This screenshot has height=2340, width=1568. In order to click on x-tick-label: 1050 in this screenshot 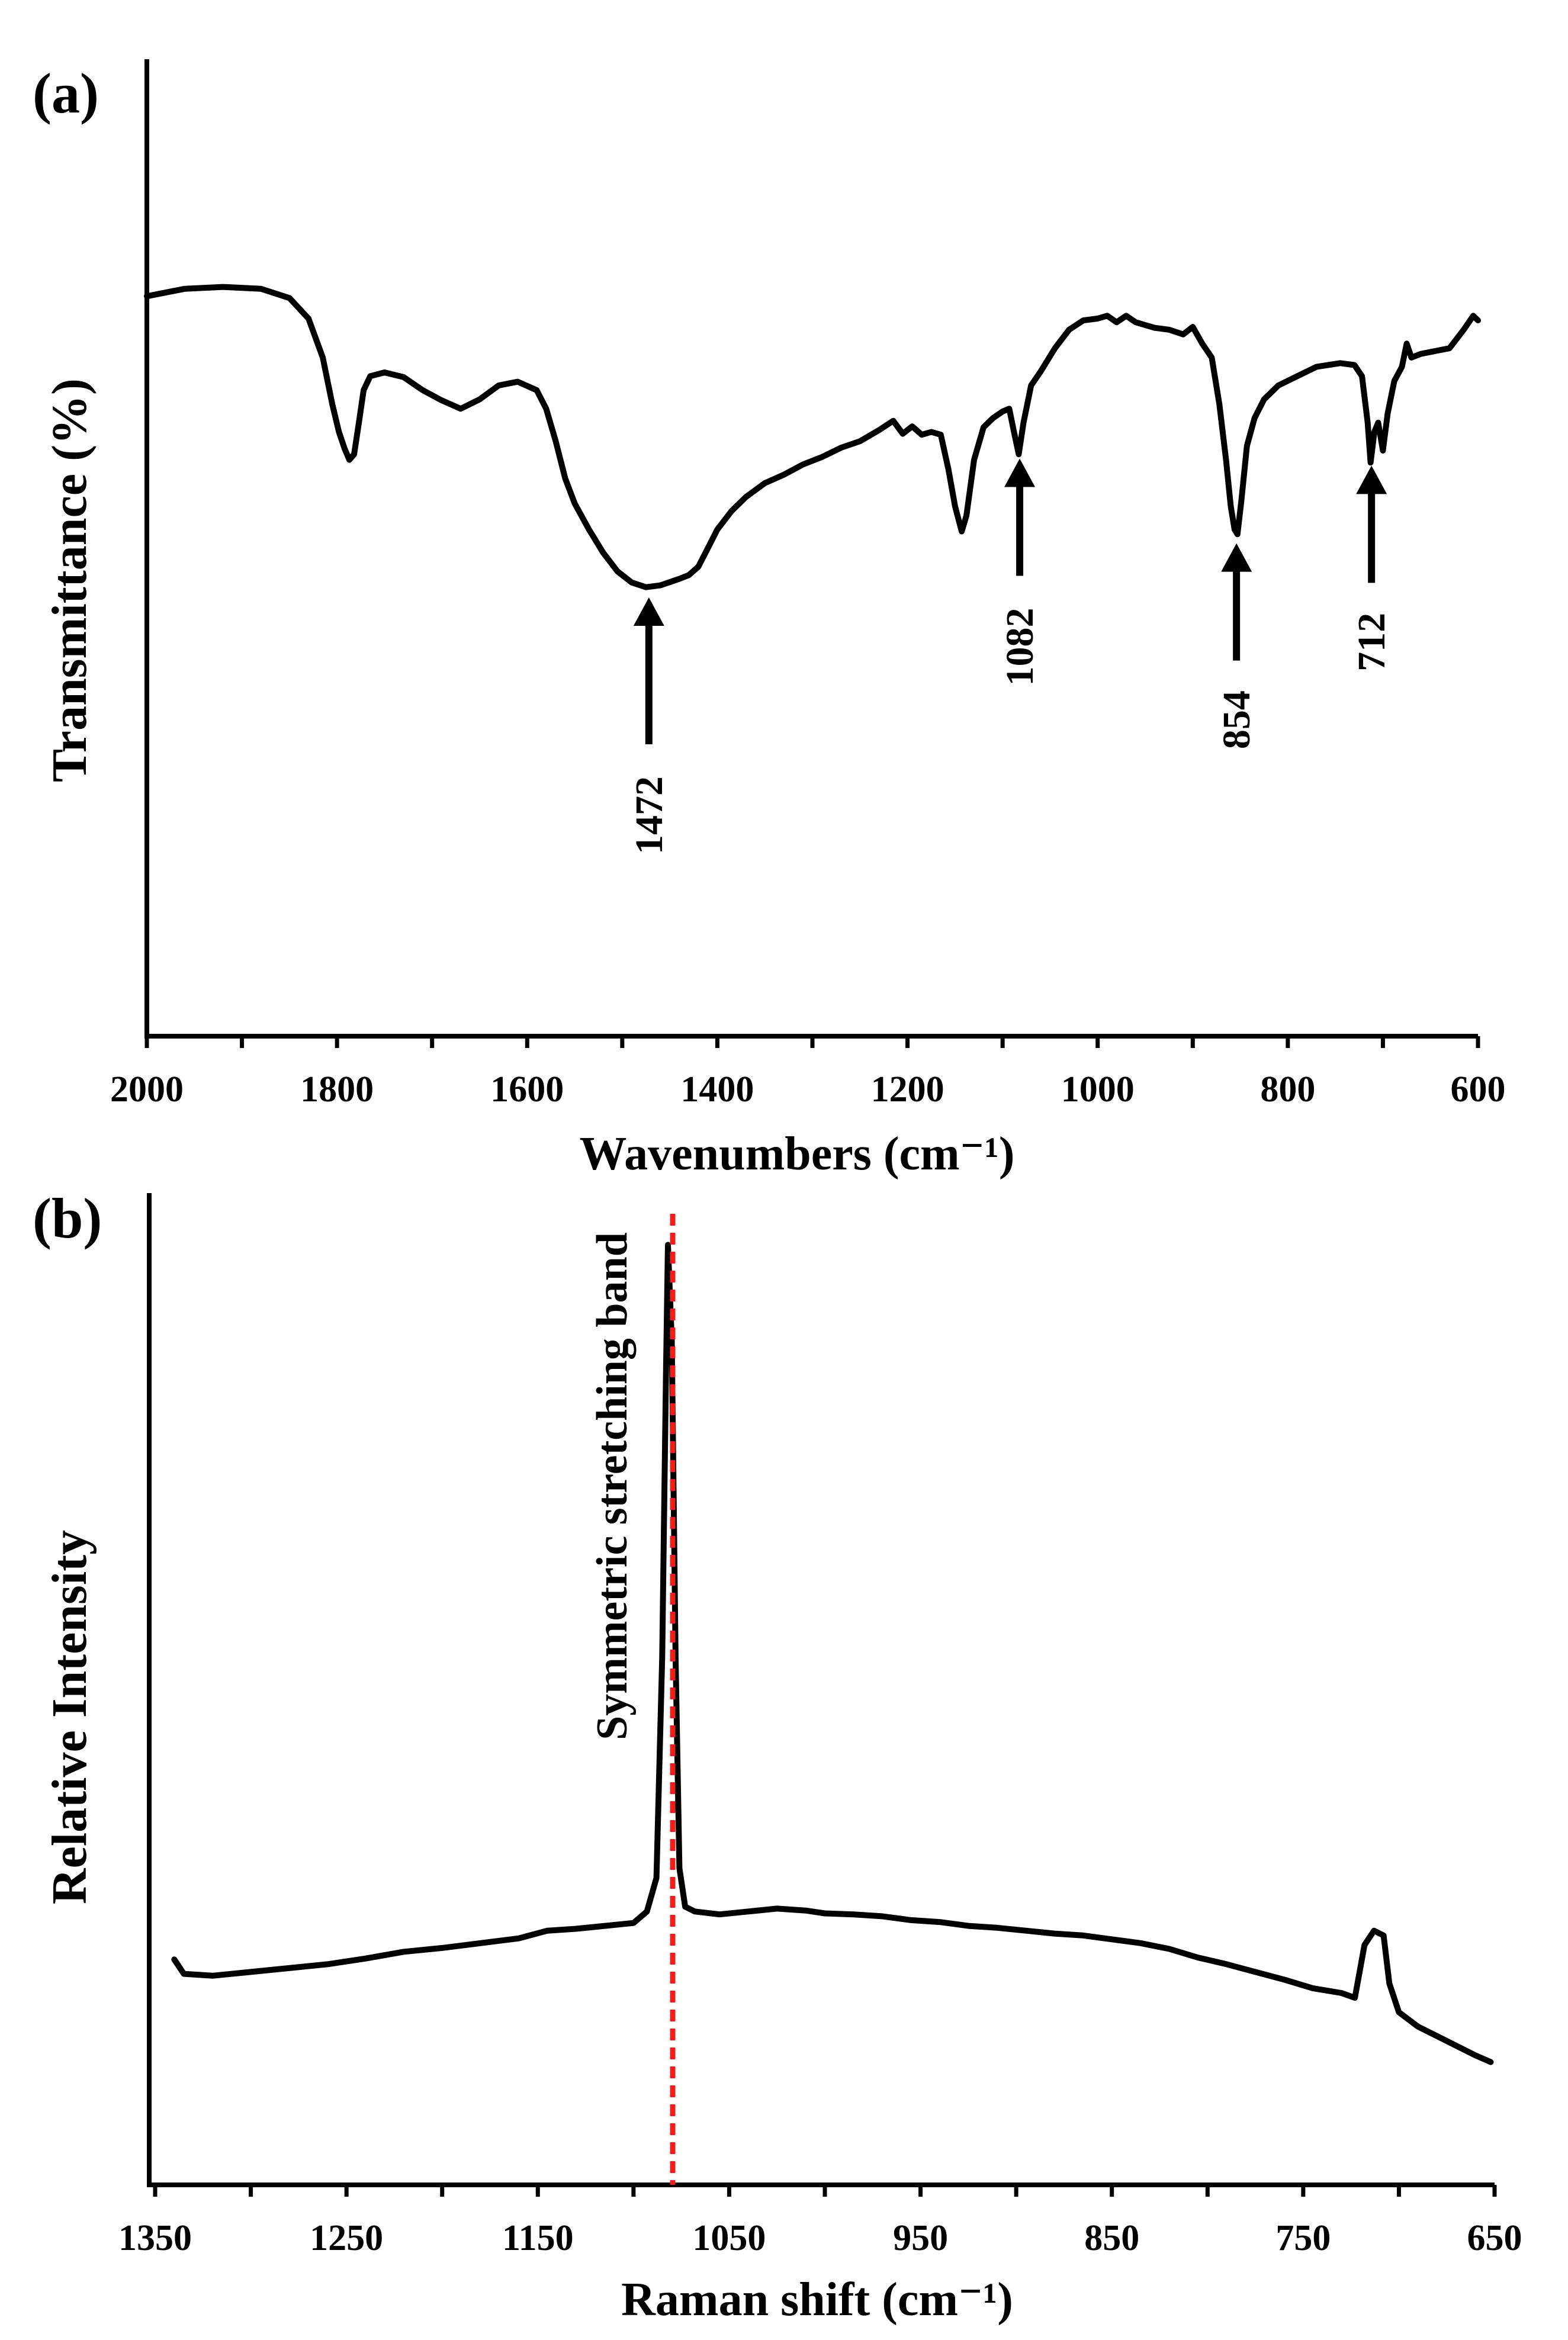, I will do `click(729, 2238)`.